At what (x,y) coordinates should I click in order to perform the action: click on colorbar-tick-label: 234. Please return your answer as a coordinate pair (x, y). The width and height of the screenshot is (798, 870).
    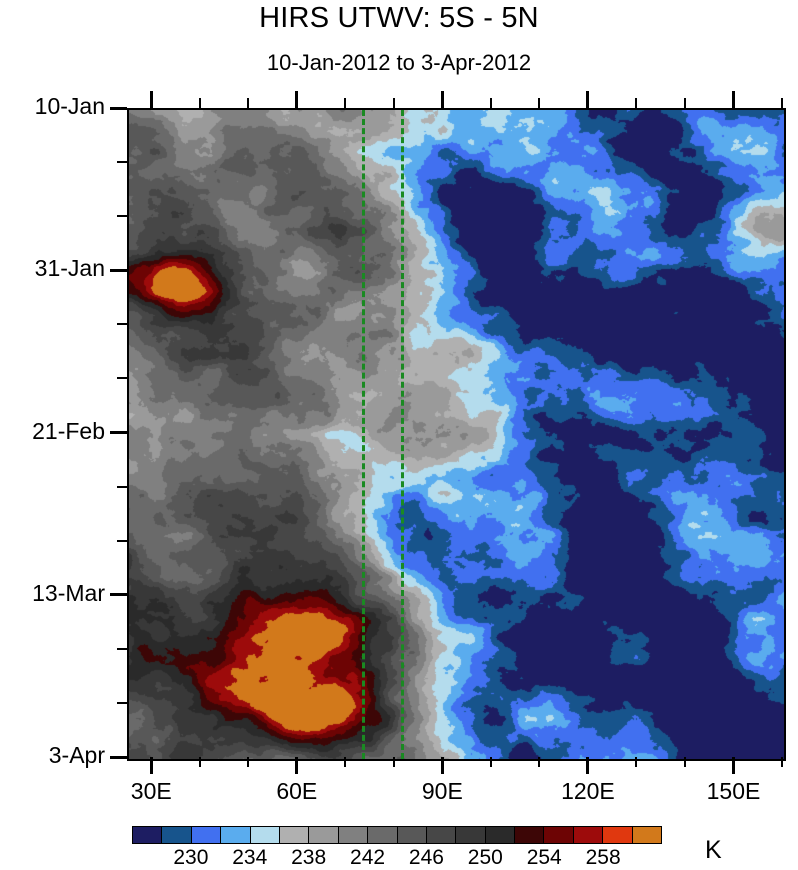
    Looking at the image, I should click on (250, 857).